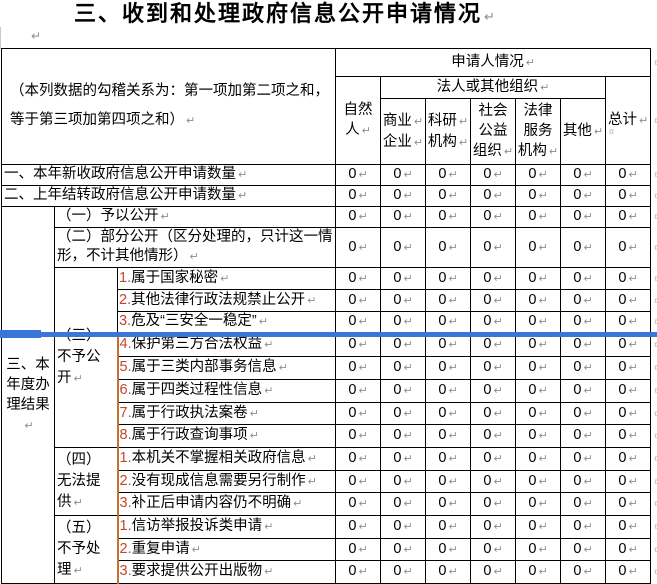  I want to click on cell-text: 法律, so click(538, 111).